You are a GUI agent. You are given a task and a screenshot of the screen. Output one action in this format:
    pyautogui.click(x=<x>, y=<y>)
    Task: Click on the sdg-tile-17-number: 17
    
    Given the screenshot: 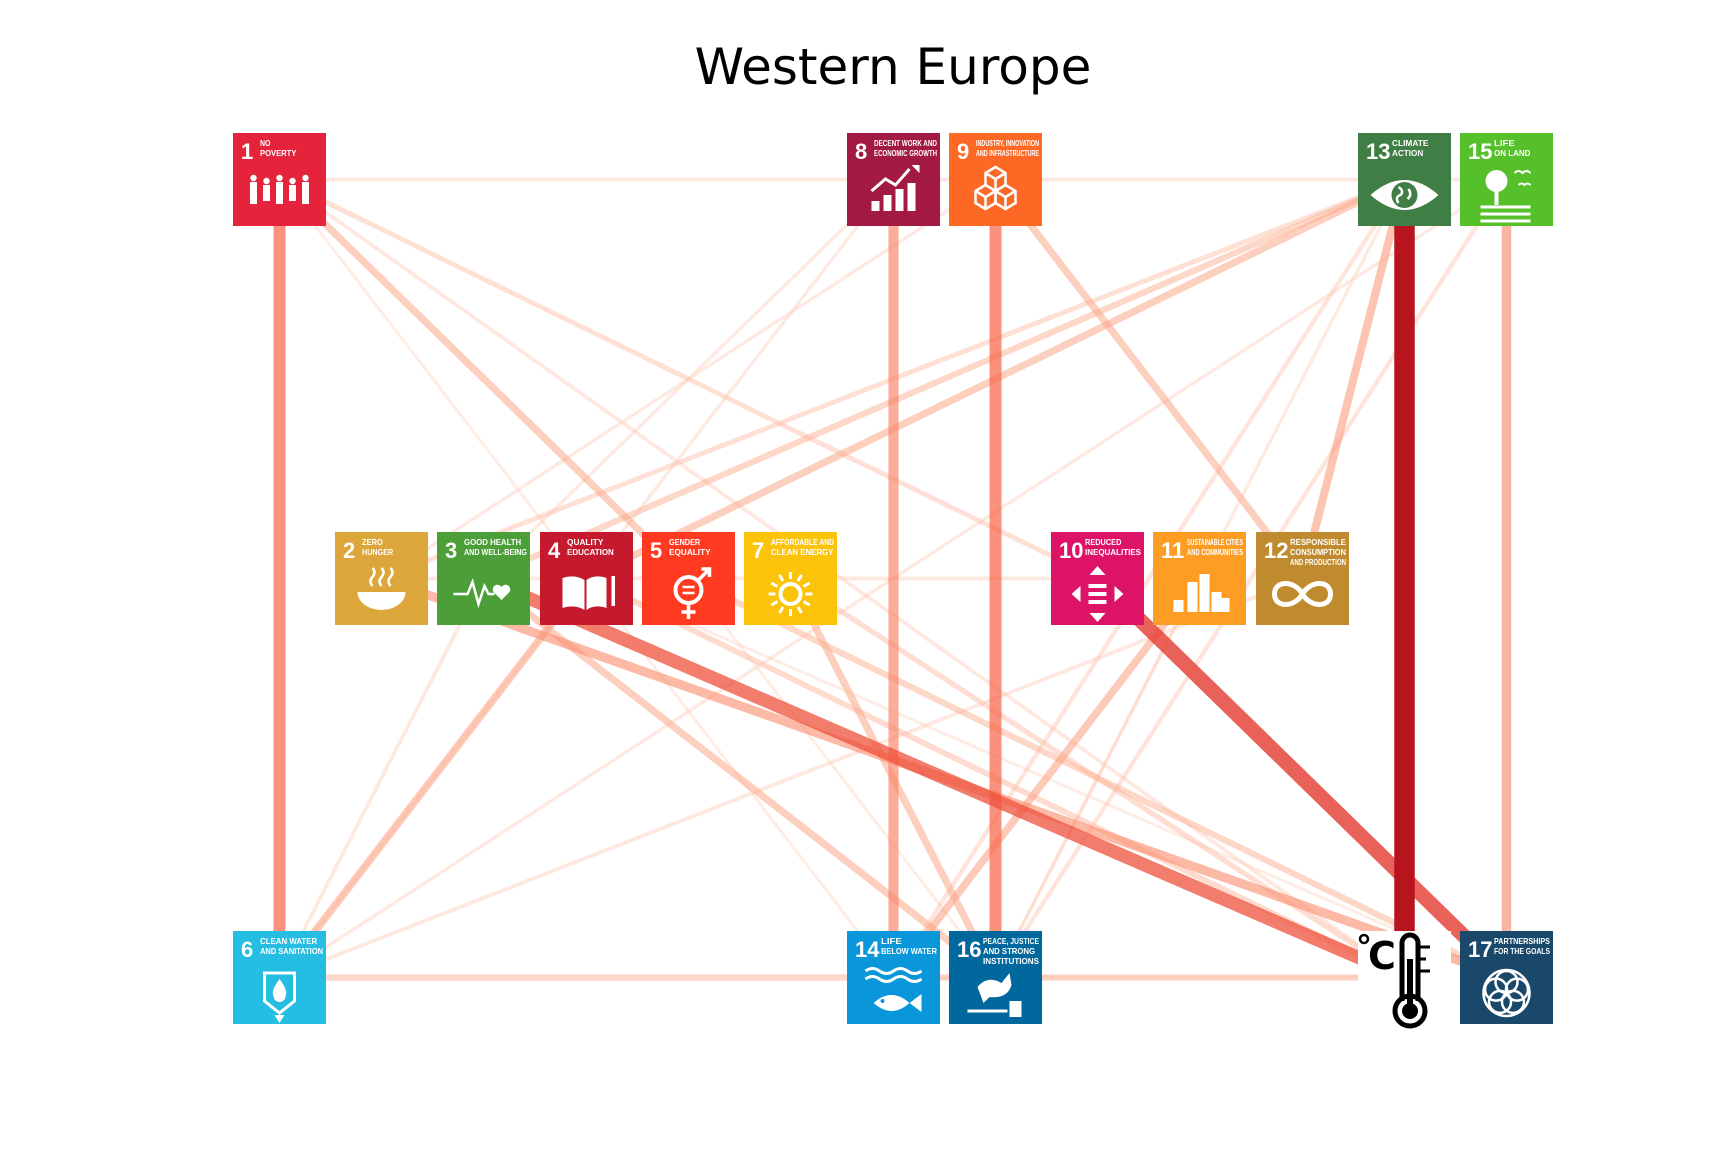 What is the action you would take?
    pyautogui.click(x=1480, y=949)
    